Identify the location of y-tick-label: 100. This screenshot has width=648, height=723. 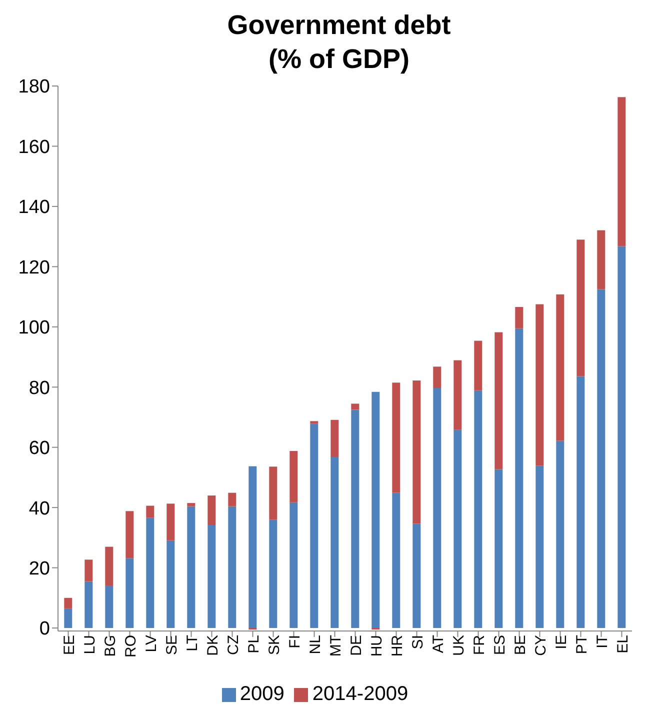
(34, 328).